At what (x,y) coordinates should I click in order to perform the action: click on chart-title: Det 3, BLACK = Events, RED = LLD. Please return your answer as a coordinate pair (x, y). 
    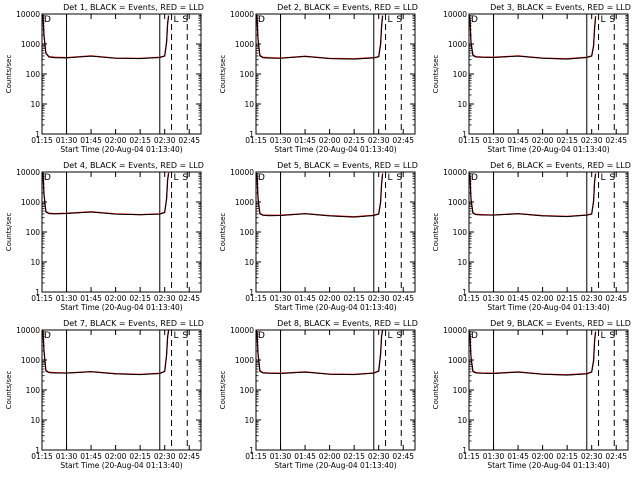
    Looking at the image, I should click on (560, 7).